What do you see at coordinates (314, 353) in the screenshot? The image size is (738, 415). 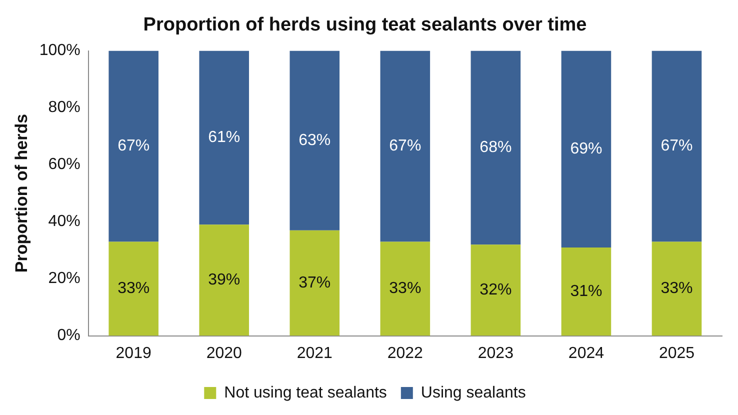 I see `x-tick-label: 2021` at bounding box center [314, 353].